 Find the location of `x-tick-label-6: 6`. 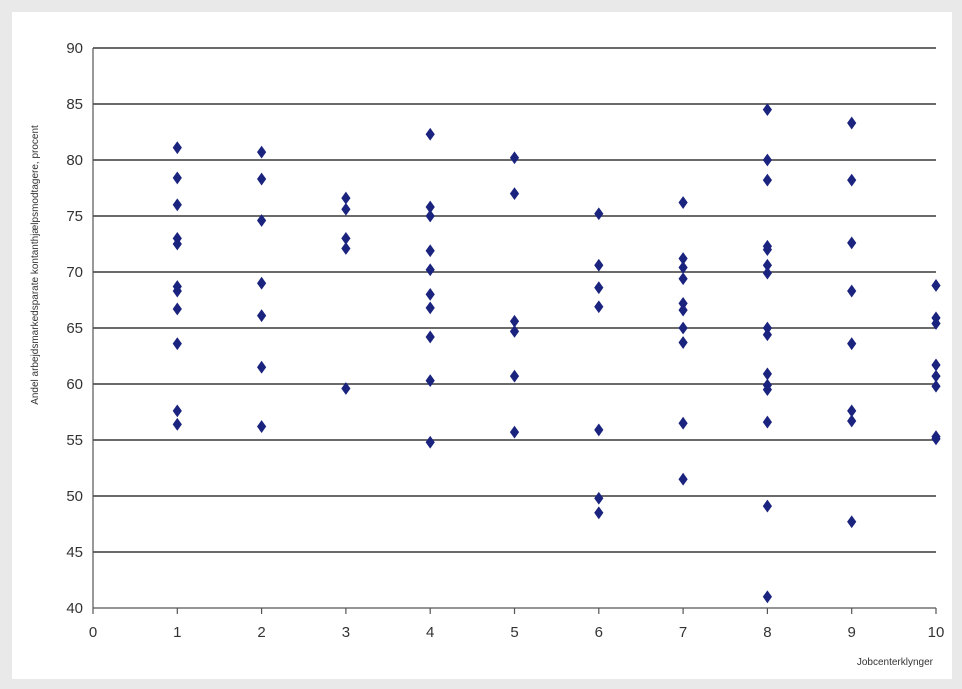

x-tick-label-6: 6 is located at coordinates (599, 632).